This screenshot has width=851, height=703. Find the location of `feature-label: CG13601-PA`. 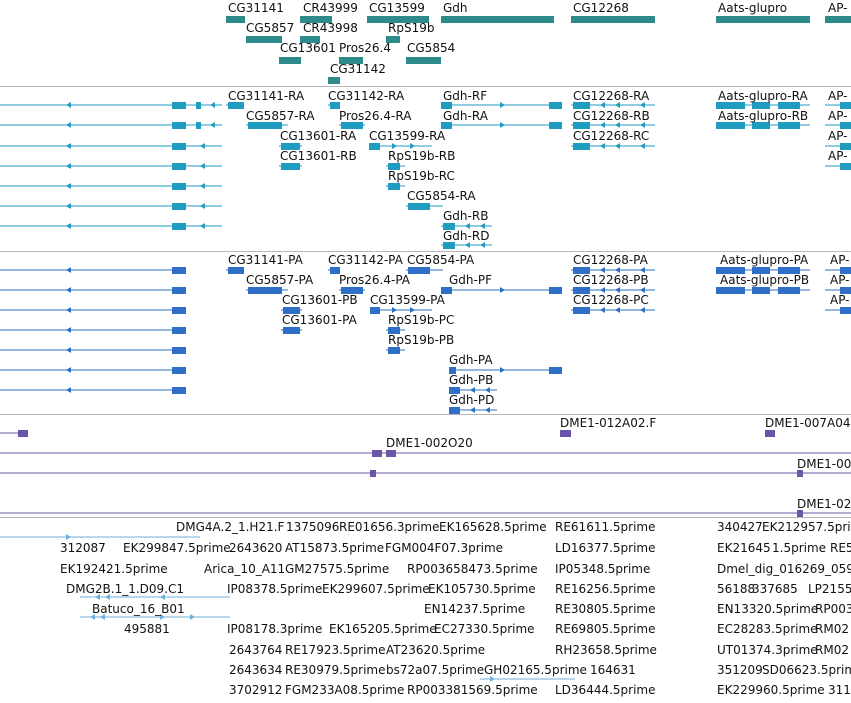

feature-label: CG13601-PA is located at coordinates (319, 320).